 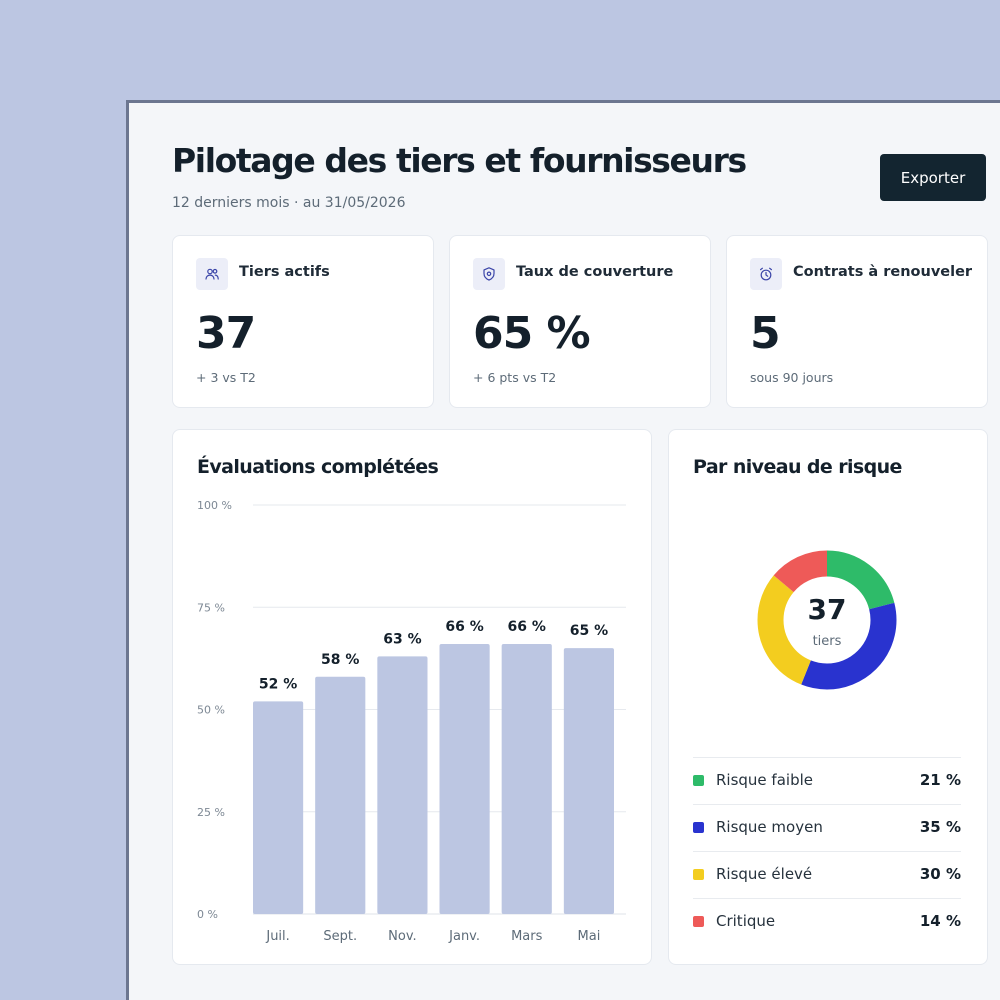 I want to click on kpi-card-contracts-to-renew: Contrats à renouveler 5 sous 90 jours, so click(x=857, y=321).